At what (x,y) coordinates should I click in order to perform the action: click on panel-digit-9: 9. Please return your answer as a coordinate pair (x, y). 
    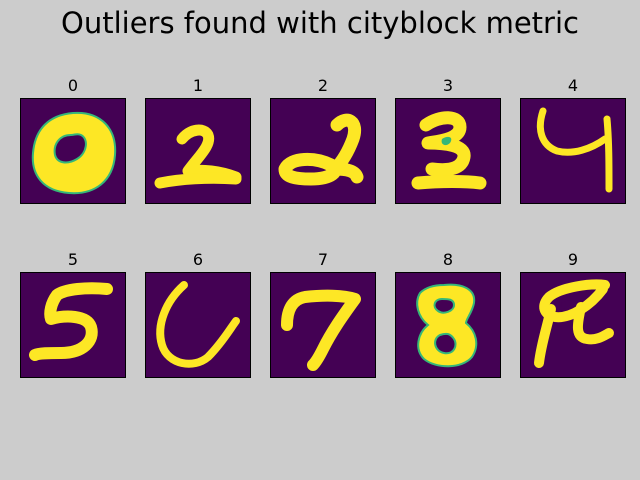
    Looking at the image, I should click on (573, 315).